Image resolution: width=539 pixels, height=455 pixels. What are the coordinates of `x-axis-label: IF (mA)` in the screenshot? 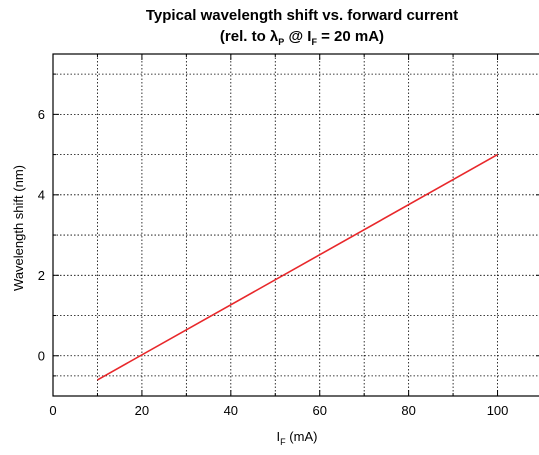 It's located at (297, 438).